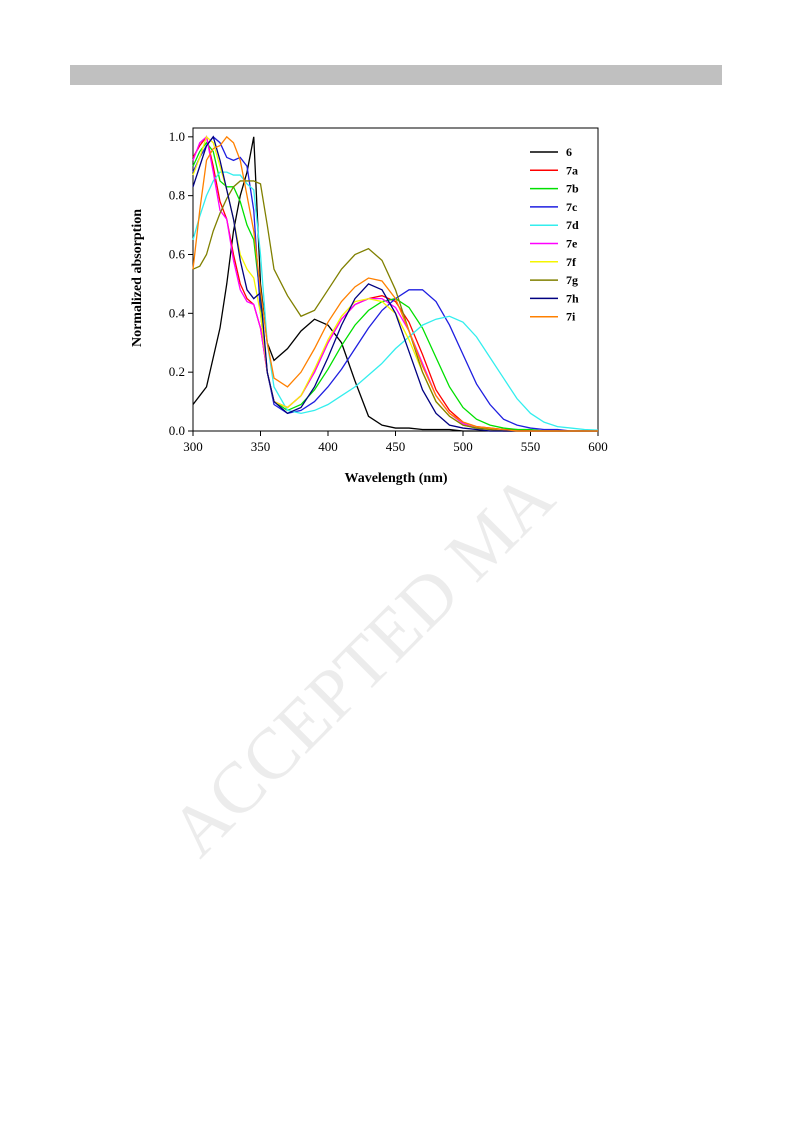  What do you see at coordinates (396, 446) in the screenshot?
I see `x-tick-label: 450` at bounding box center [396, 446].